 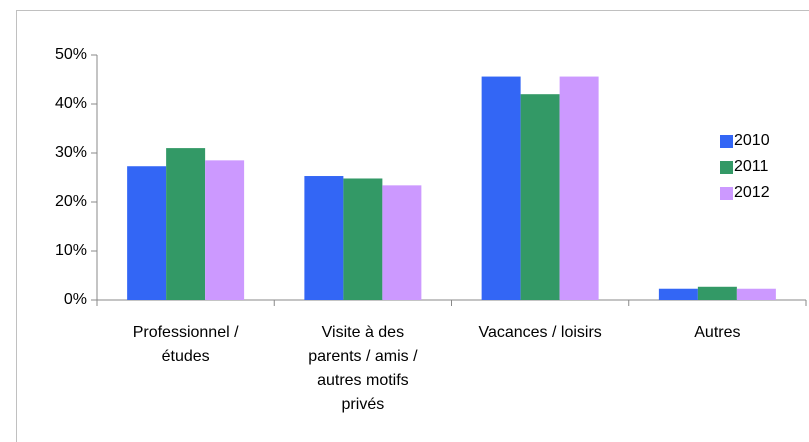 I want to click on x-tick-label: Professionnel / études, so click(x=186, y=344).